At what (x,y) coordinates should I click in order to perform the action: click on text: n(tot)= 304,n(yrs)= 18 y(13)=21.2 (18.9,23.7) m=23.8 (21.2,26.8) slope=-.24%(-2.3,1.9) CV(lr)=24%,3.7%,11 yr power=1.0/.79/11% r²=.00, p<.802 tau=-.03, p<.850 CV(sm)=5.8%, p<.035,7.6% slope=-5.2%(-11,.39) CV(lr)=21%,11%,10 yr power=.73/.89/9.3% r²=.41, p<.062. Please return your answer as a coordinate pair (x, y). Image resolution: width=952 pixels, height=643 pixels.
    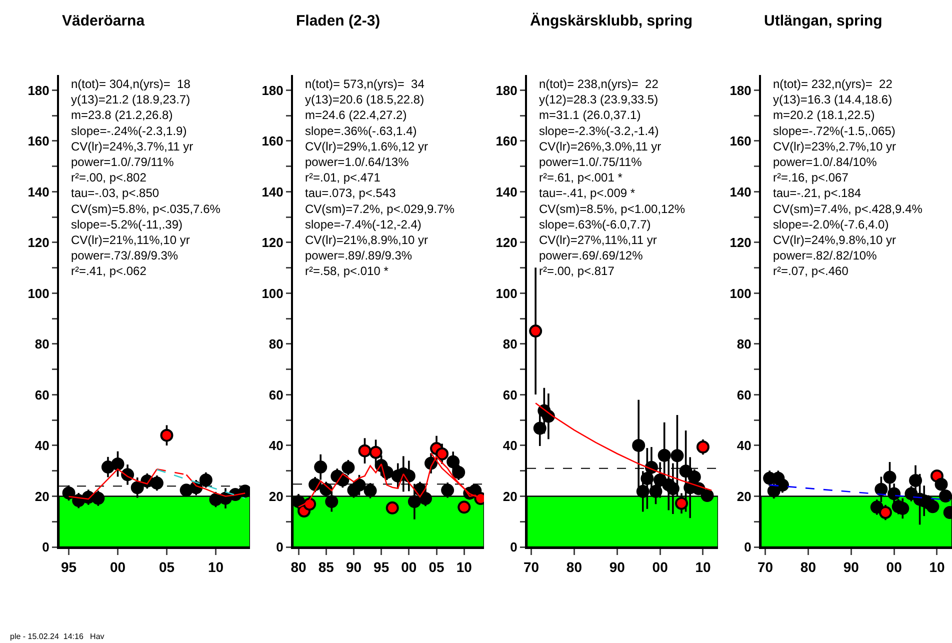
    Looking at the image, I should click on (145, 177).